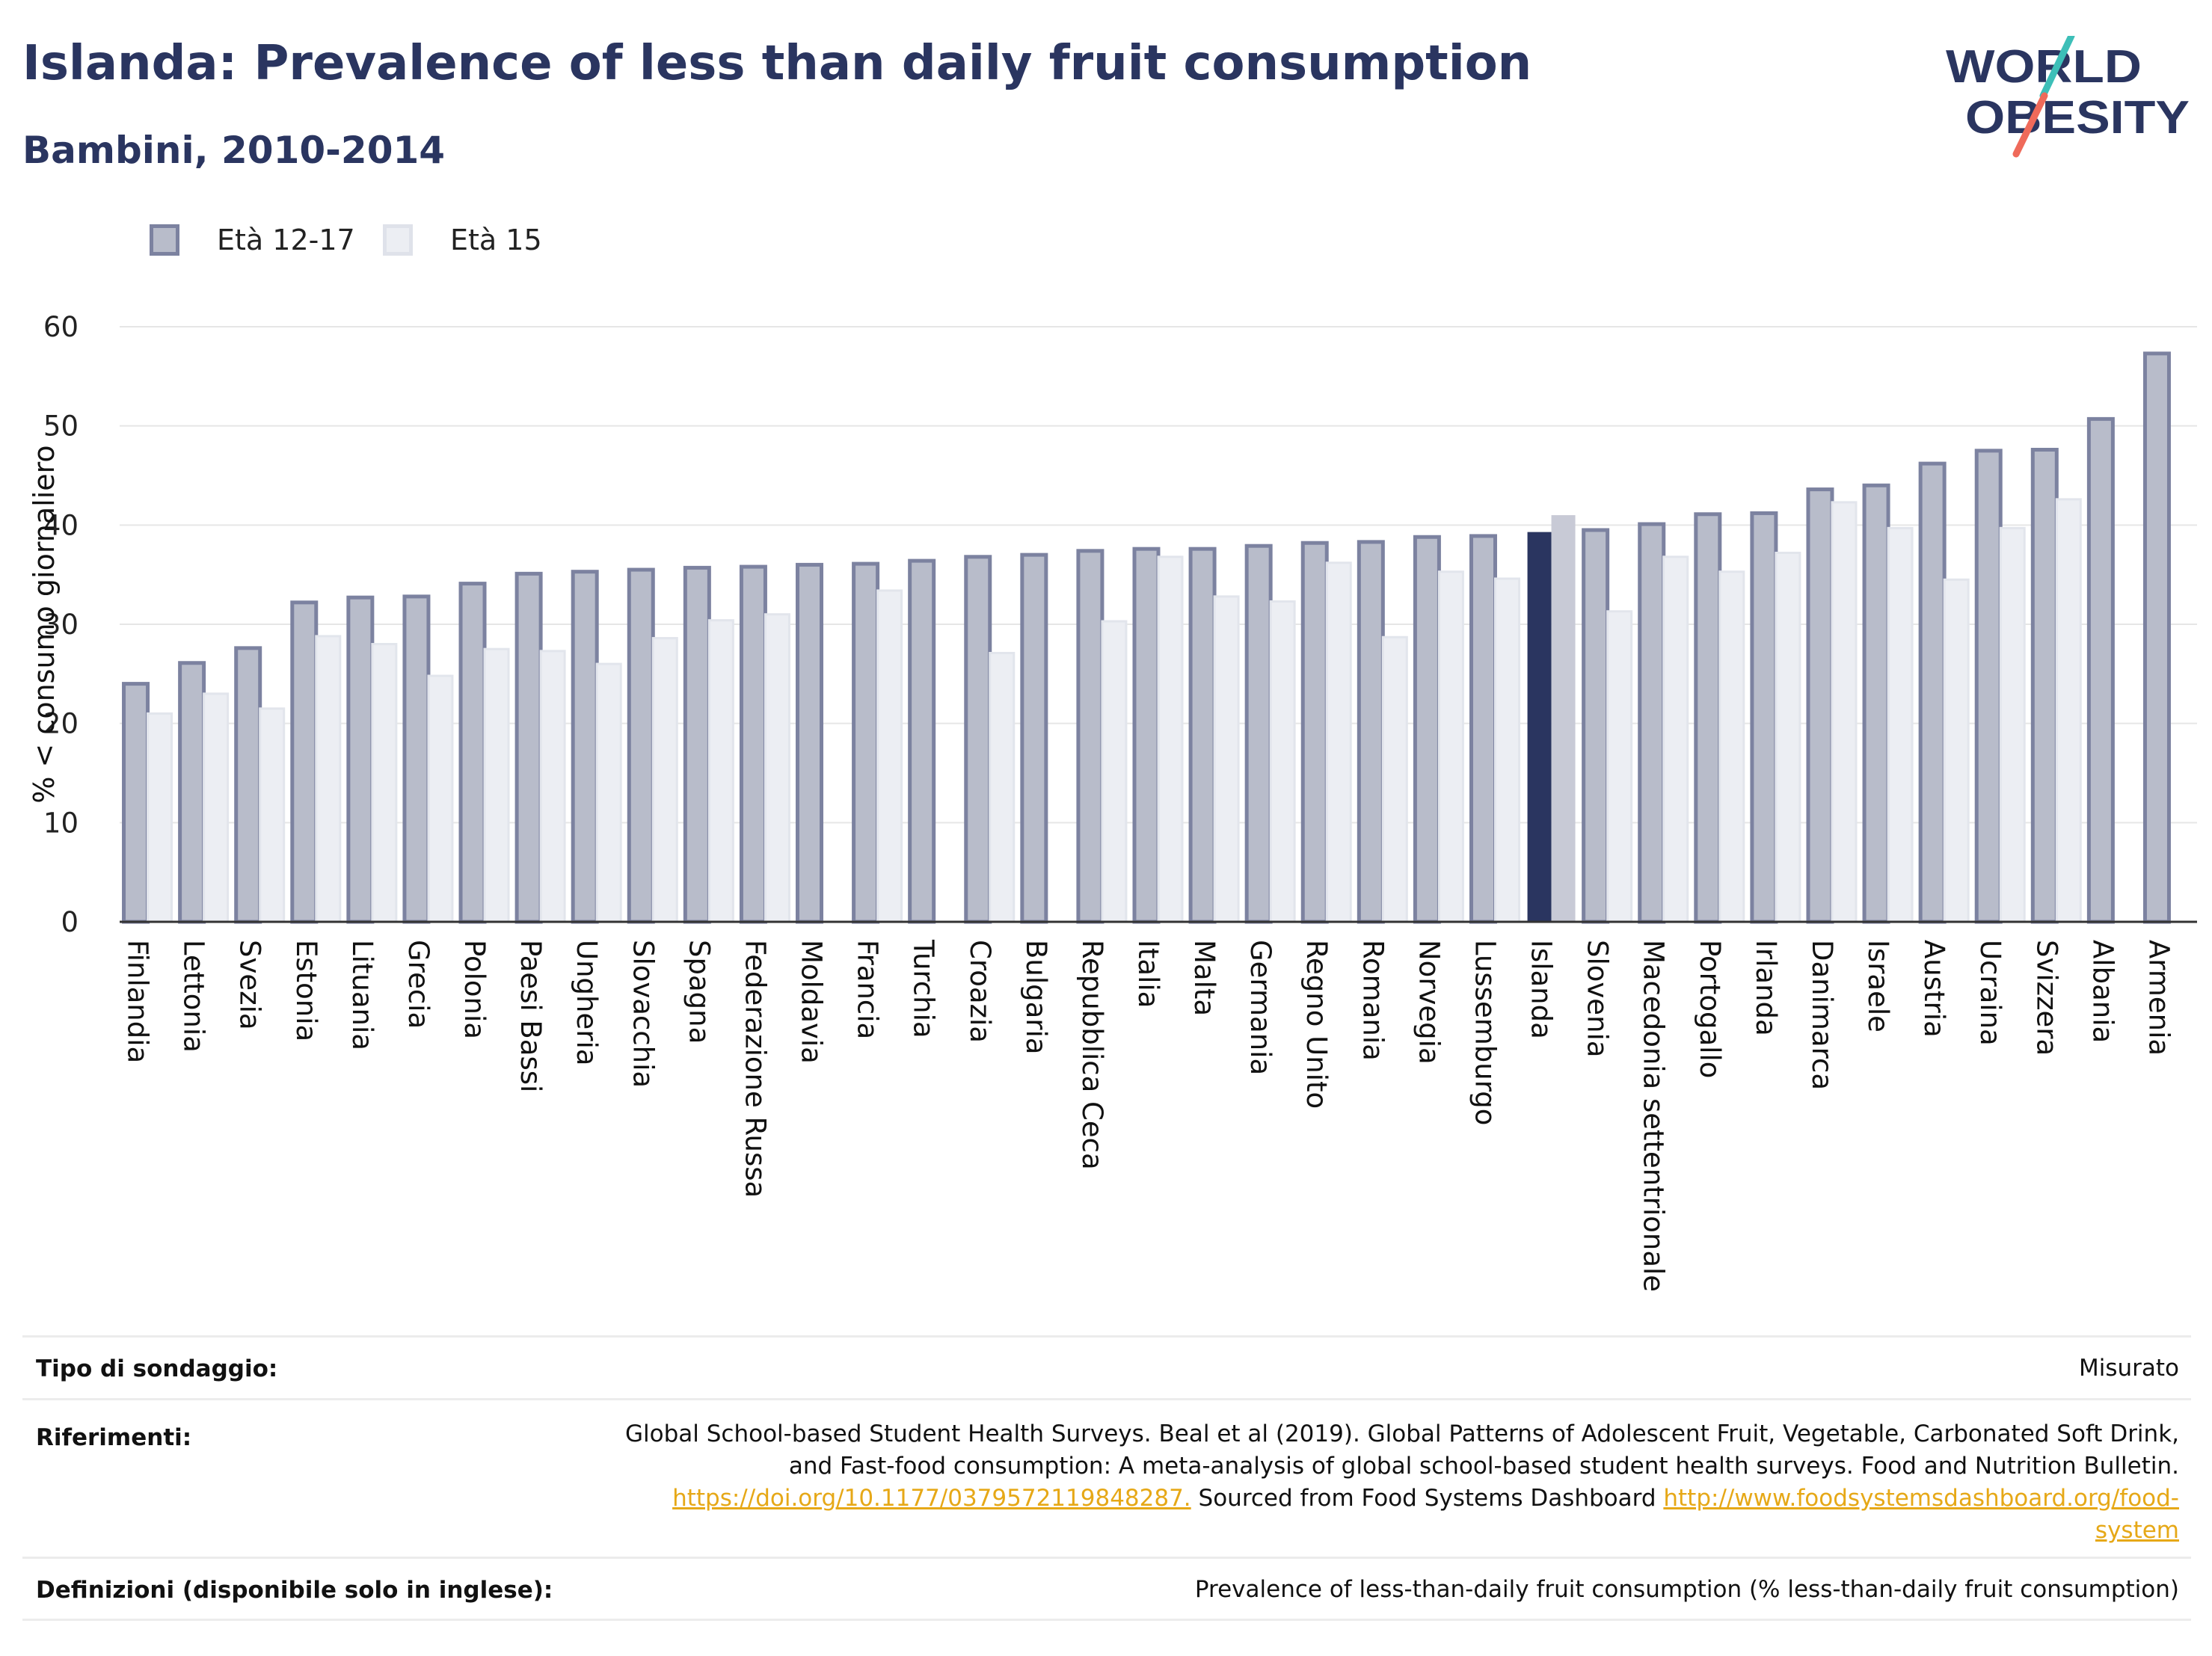 The height and width of the screenshot is (1656, 2212). I want to click on x-tick-label: Ucraina, so click(1990, 993).